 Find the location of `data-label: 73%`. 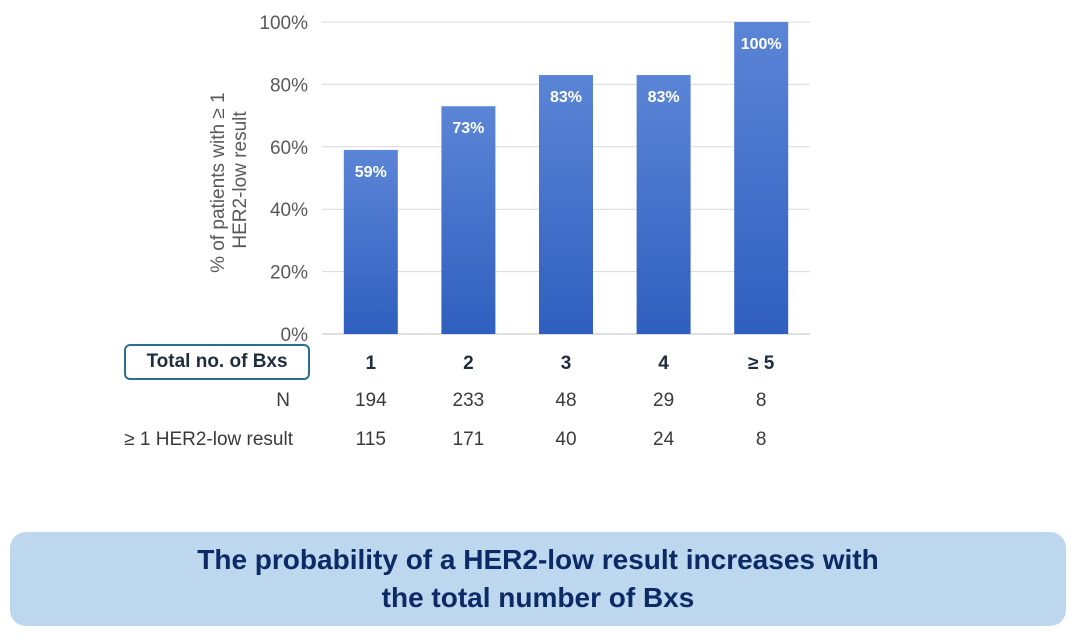

data-label: 73% is located at coordinates (468, 128).